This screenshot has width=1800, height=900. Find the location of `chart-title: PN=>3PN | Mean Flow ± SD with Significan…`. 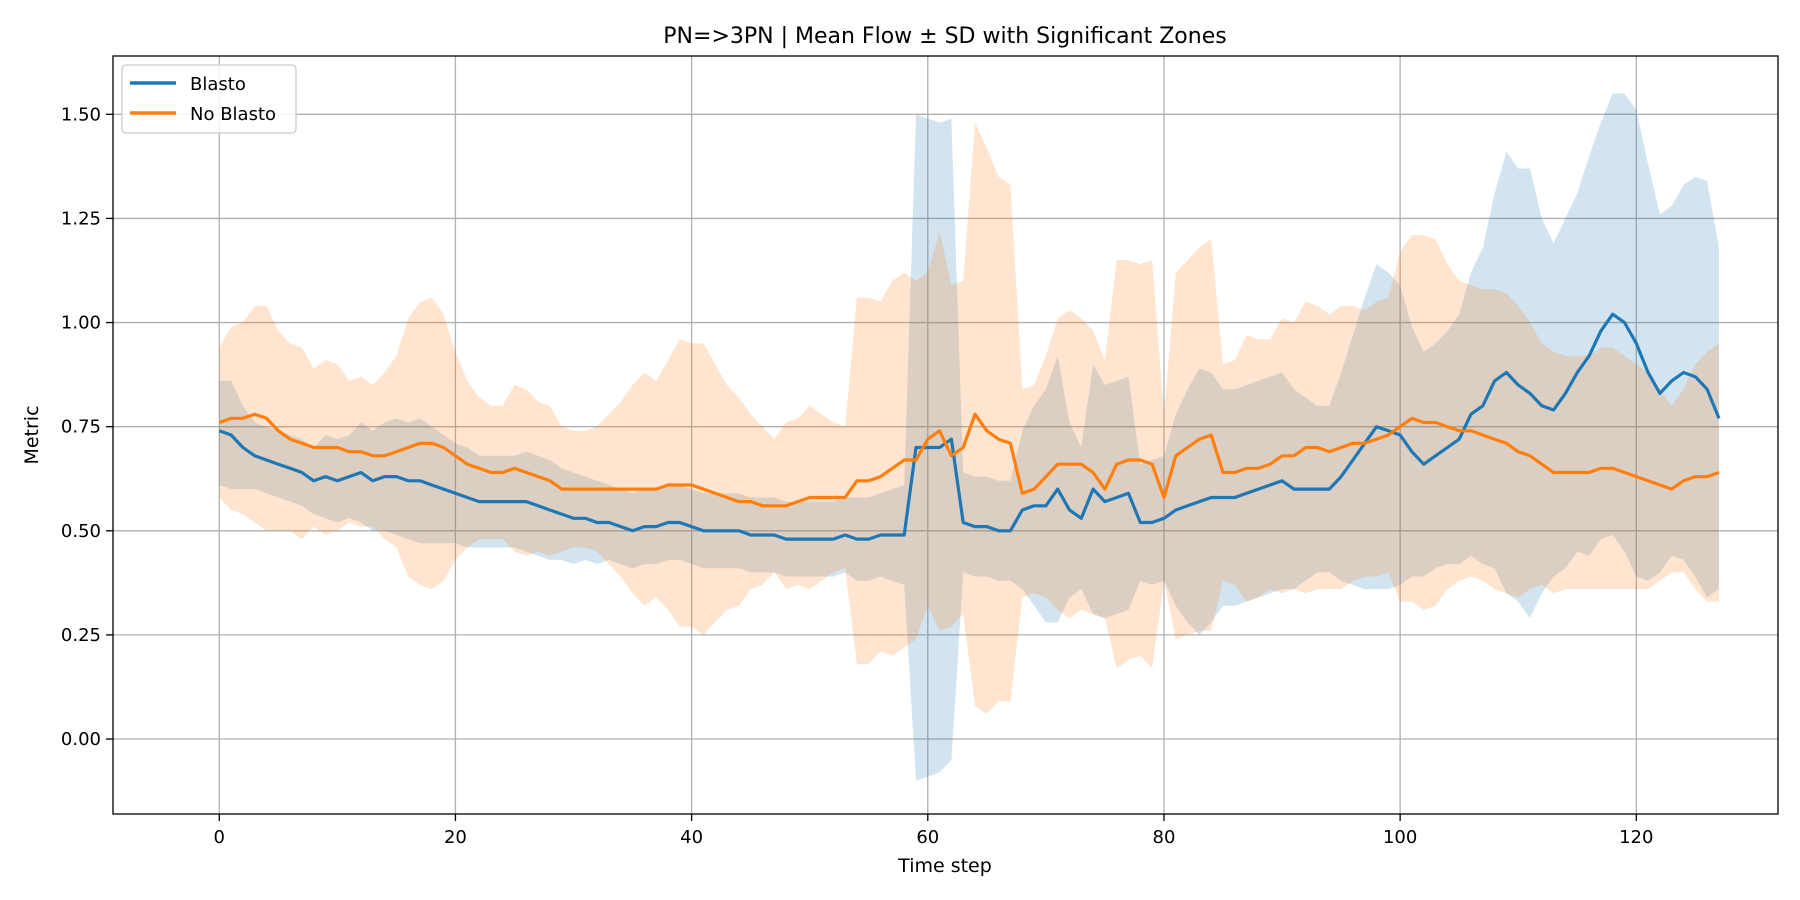

chart-title: PN=>3PN | Mean Flow ± SD with Significan… is located at coordinates (944, 36).